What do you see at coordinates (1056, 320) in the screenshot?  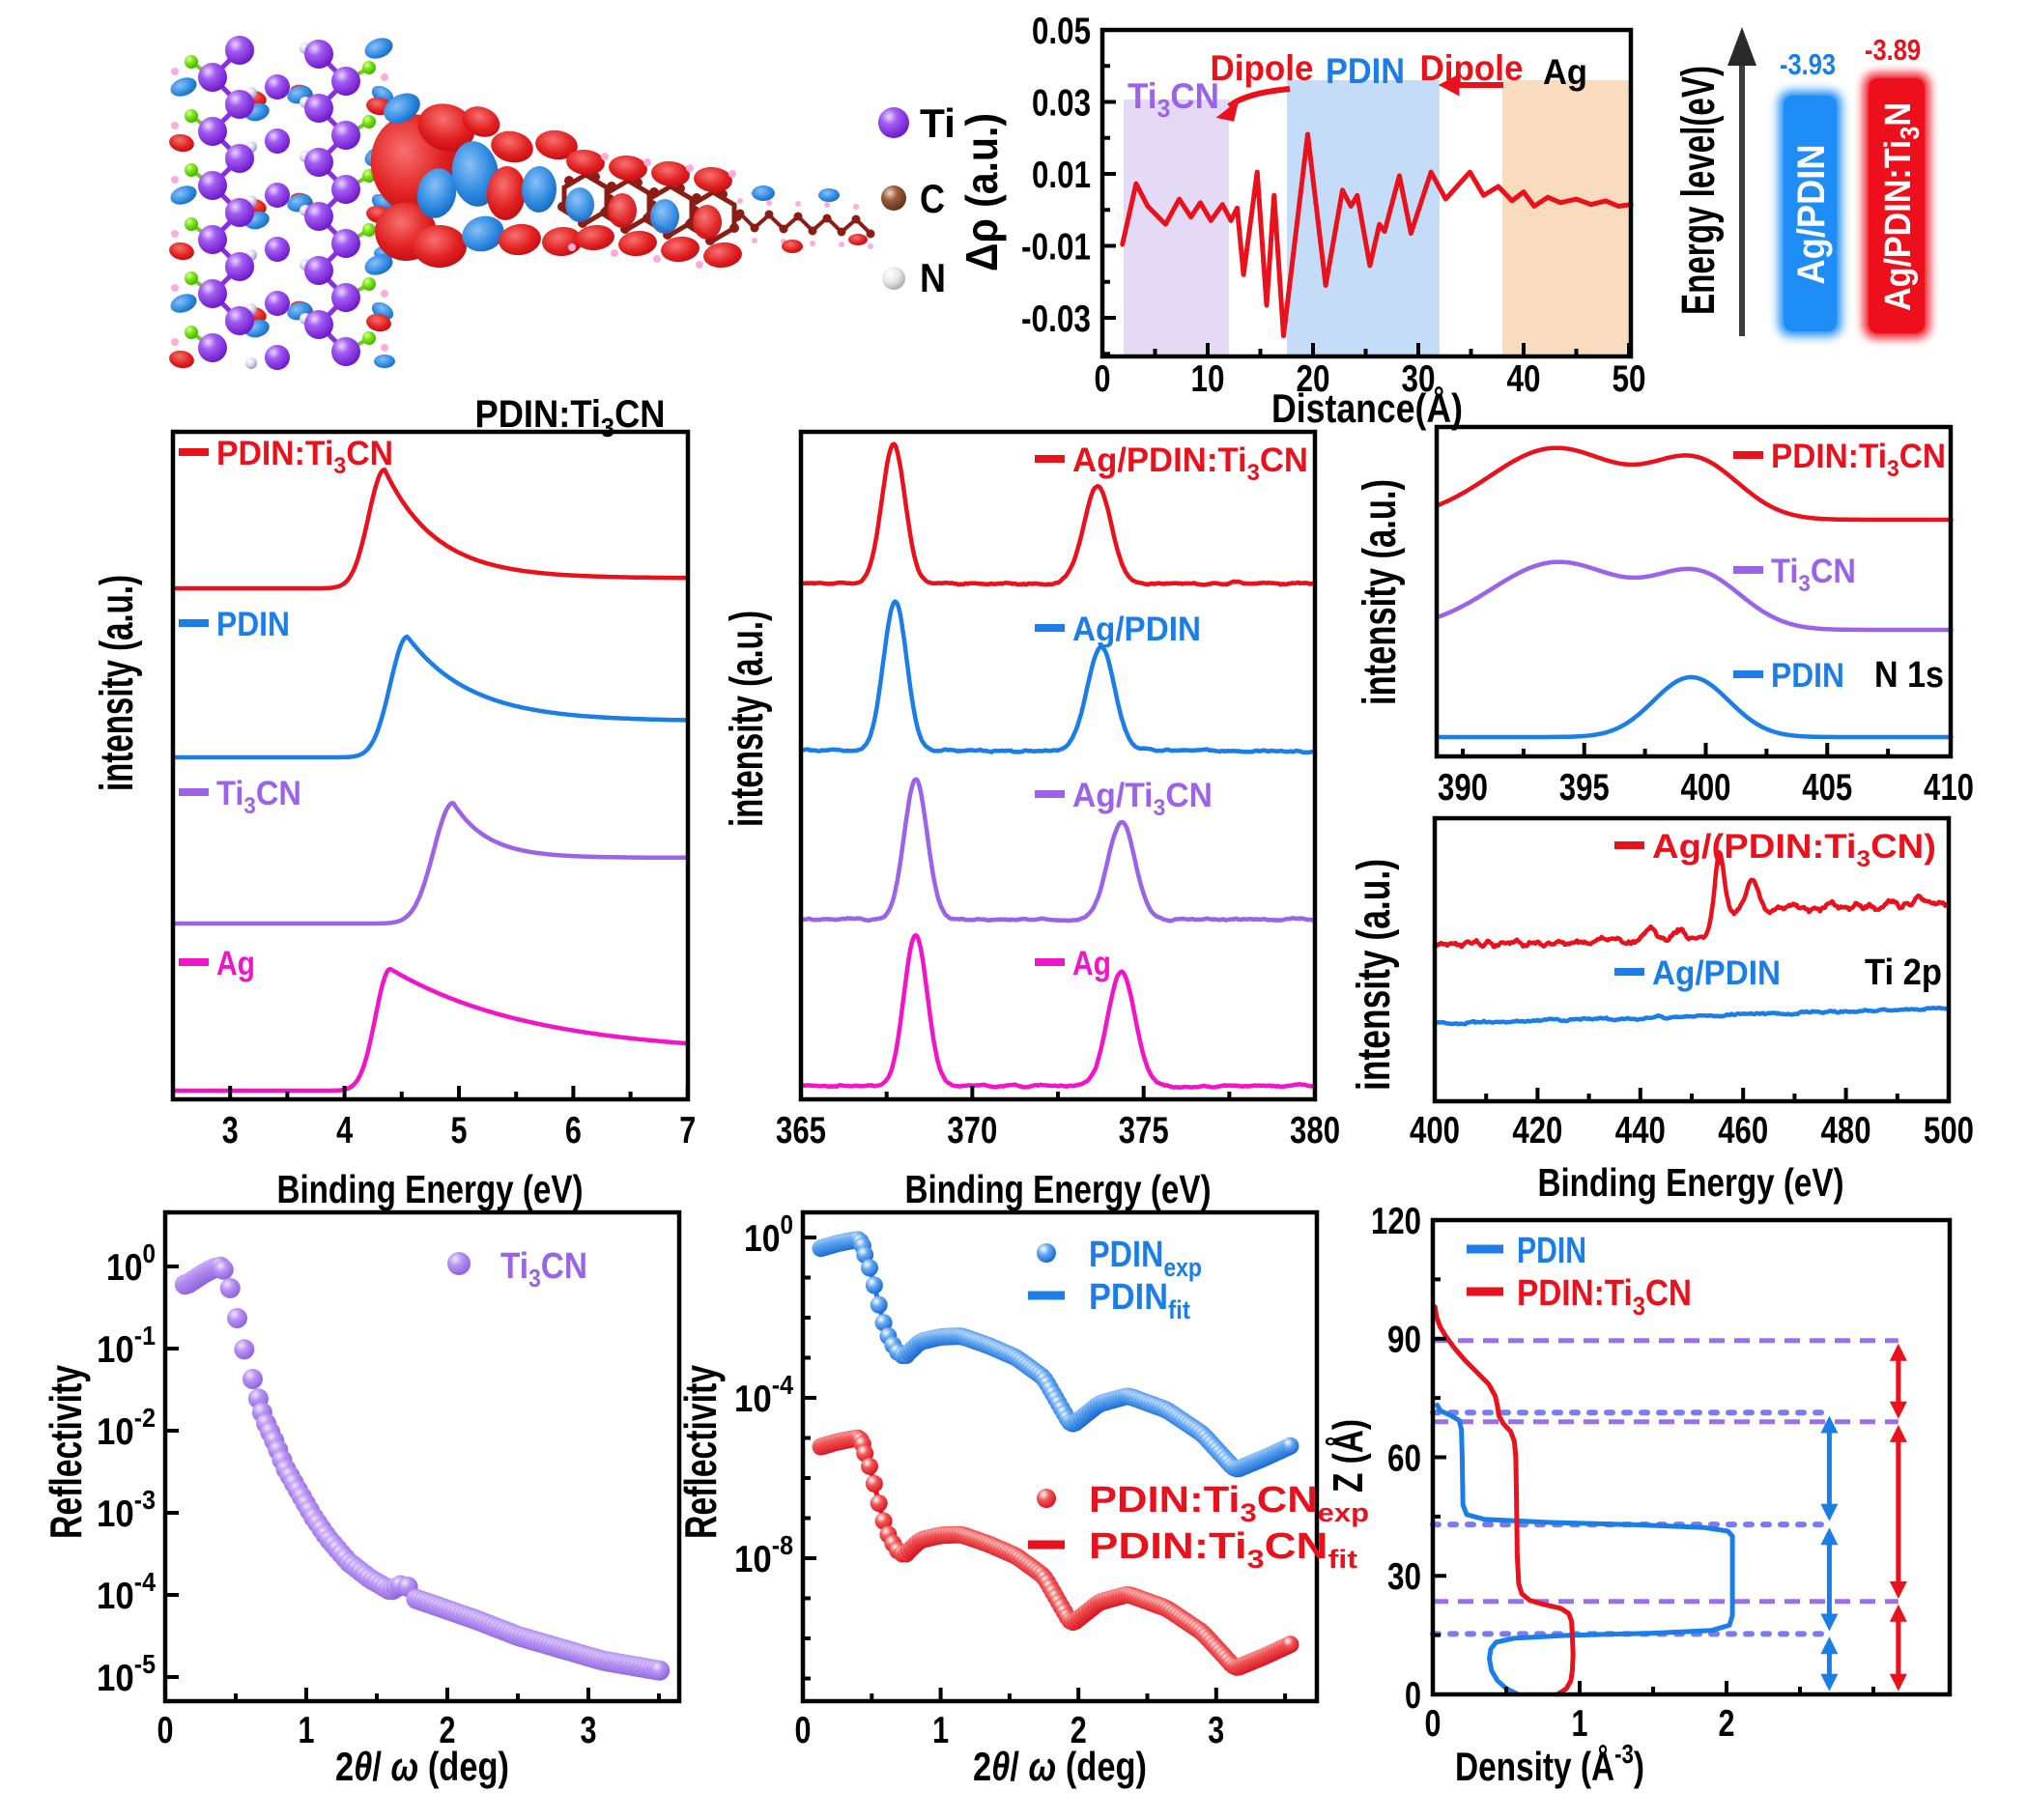 I see `svg-text: -0.03` at bounding box center [1056, 320].